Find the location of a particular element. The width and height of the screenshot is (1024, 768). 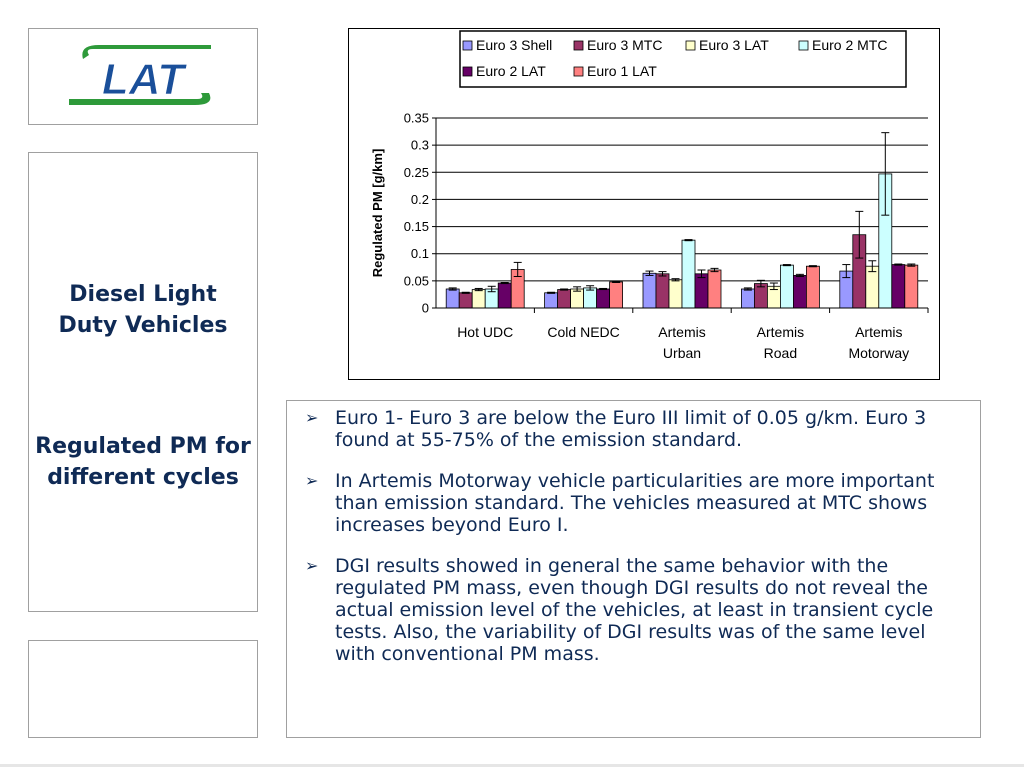

legend-label: Euro 3 MTC is located at coordinates (624, 45).